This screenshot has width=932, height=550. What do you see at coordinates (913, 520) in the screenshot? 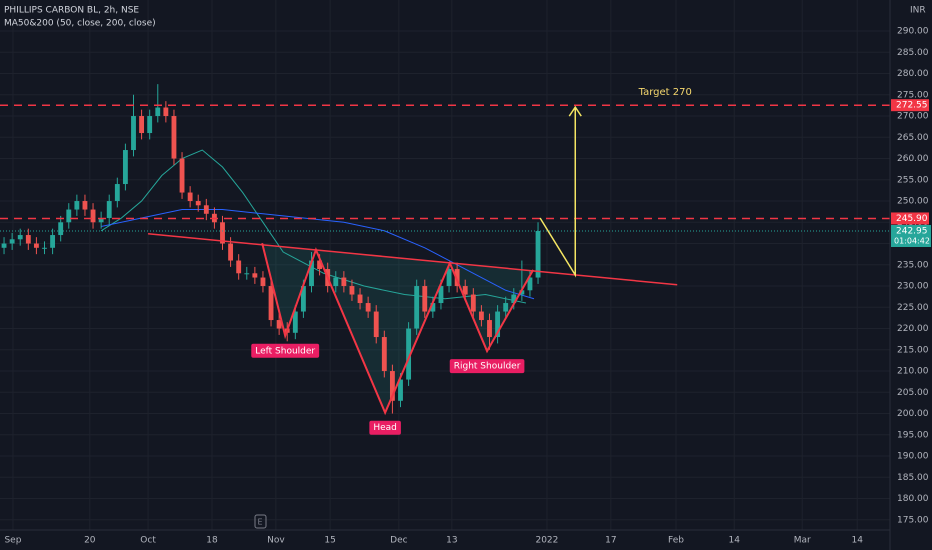
I see `y-tick-label: 175.00` at bounding box center [913, 520].